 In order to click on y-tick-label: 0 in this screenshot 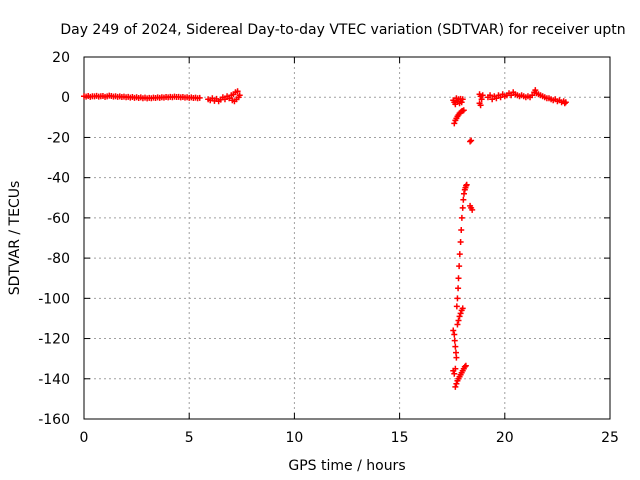, I will do `click(65, 98)`.